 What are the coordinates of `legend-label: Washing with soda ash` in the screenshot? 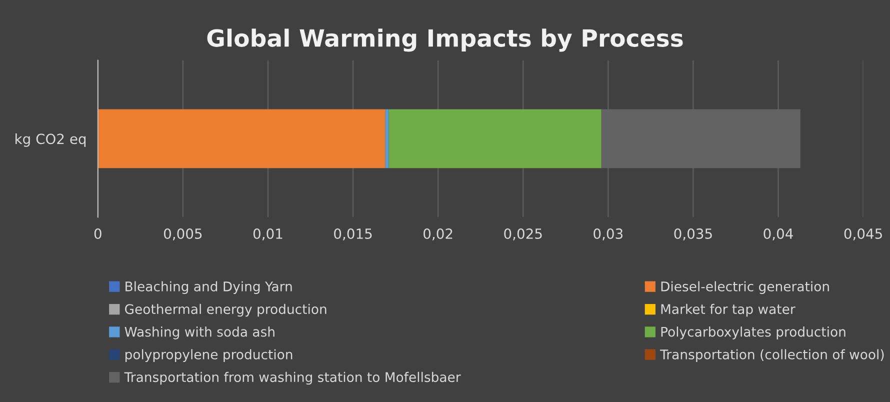 It's located at (199, 333).